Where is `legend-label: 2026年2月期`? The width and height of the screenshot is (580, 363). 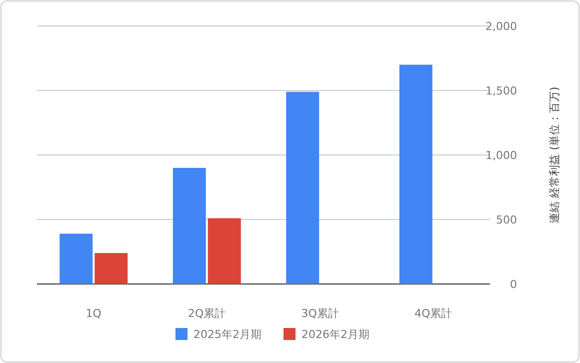
legend-label: 2026年2月期 is located at coordinates (336, 334).